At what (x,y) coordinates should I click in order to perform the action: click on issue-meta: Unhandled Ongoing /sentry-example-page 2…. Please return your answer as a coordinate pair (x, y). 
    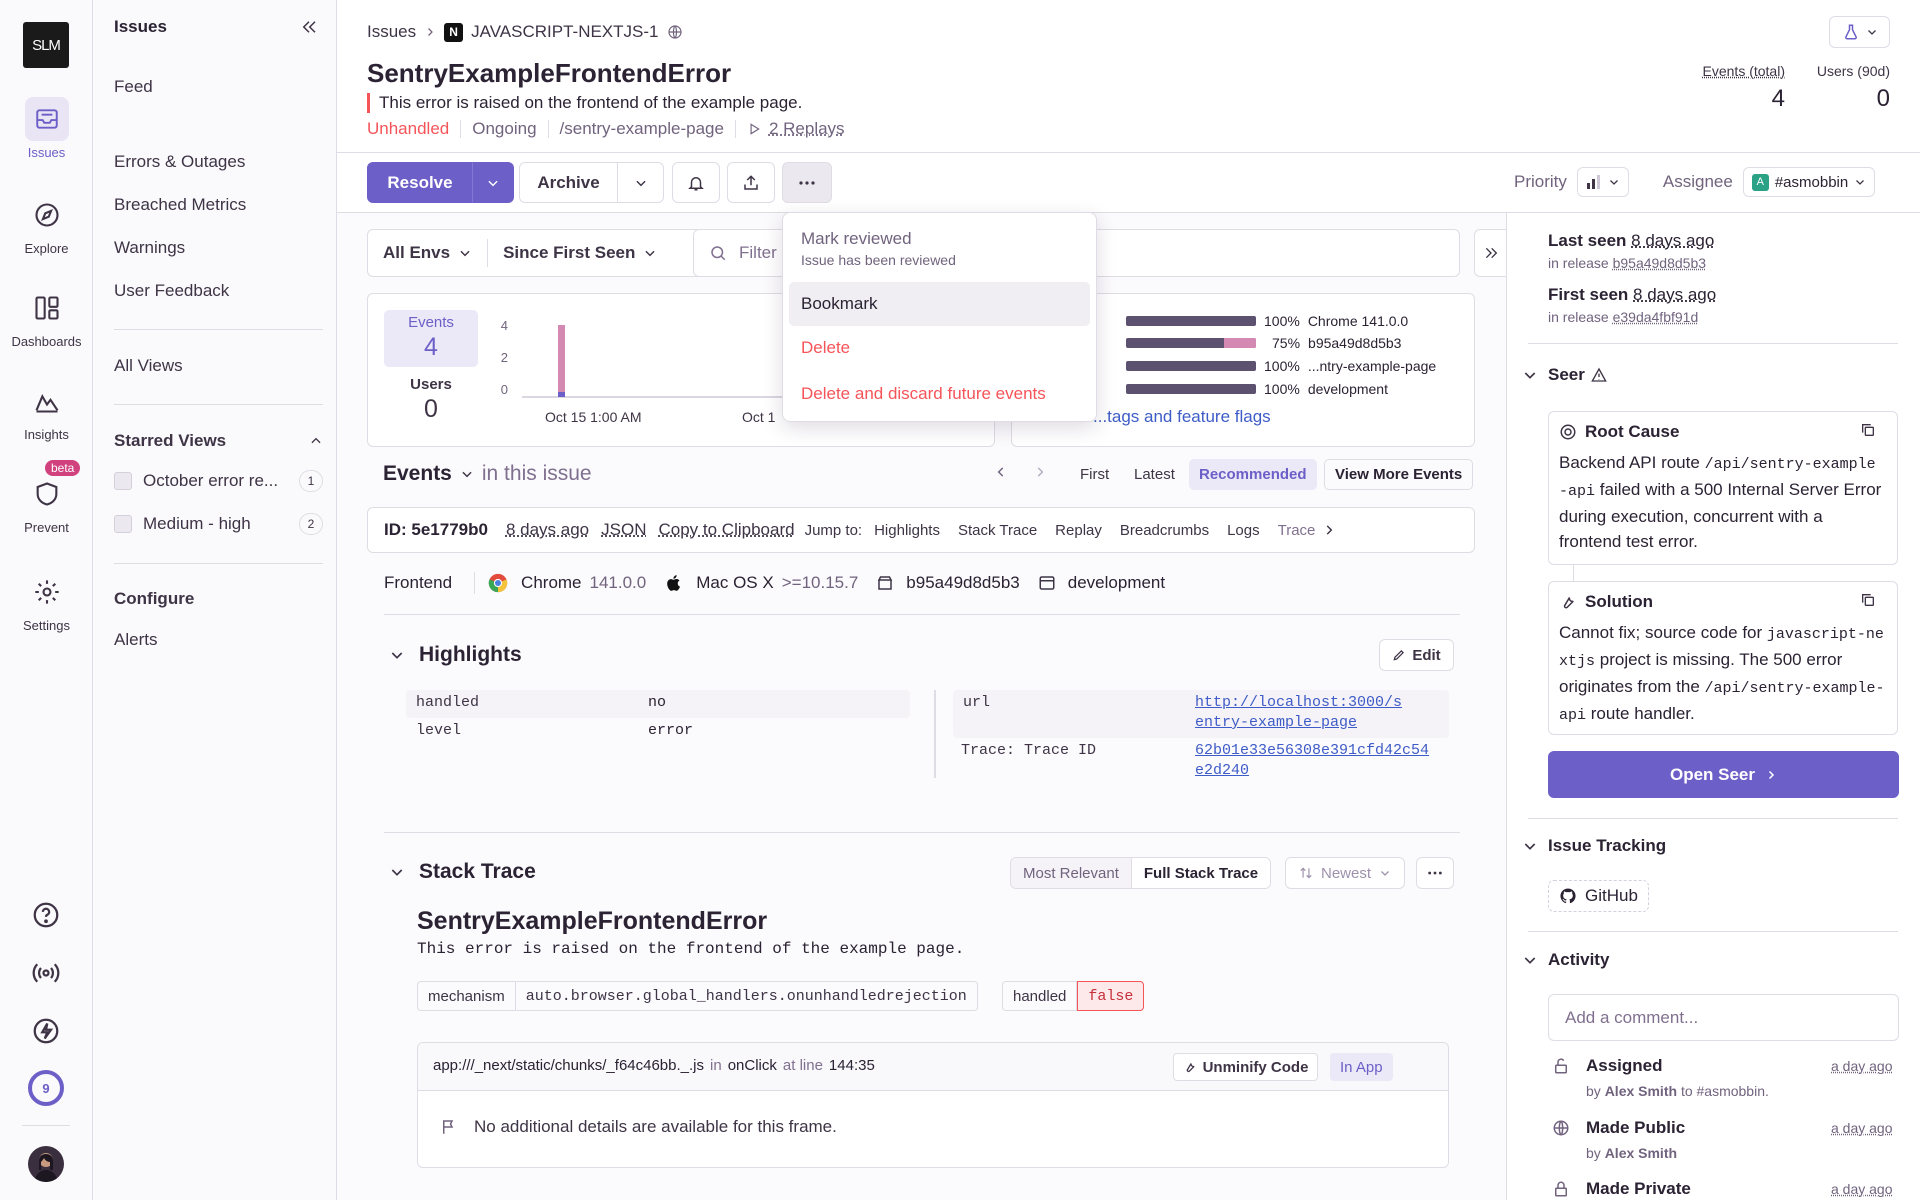
    Looking at the image, I should click on (606, 129).